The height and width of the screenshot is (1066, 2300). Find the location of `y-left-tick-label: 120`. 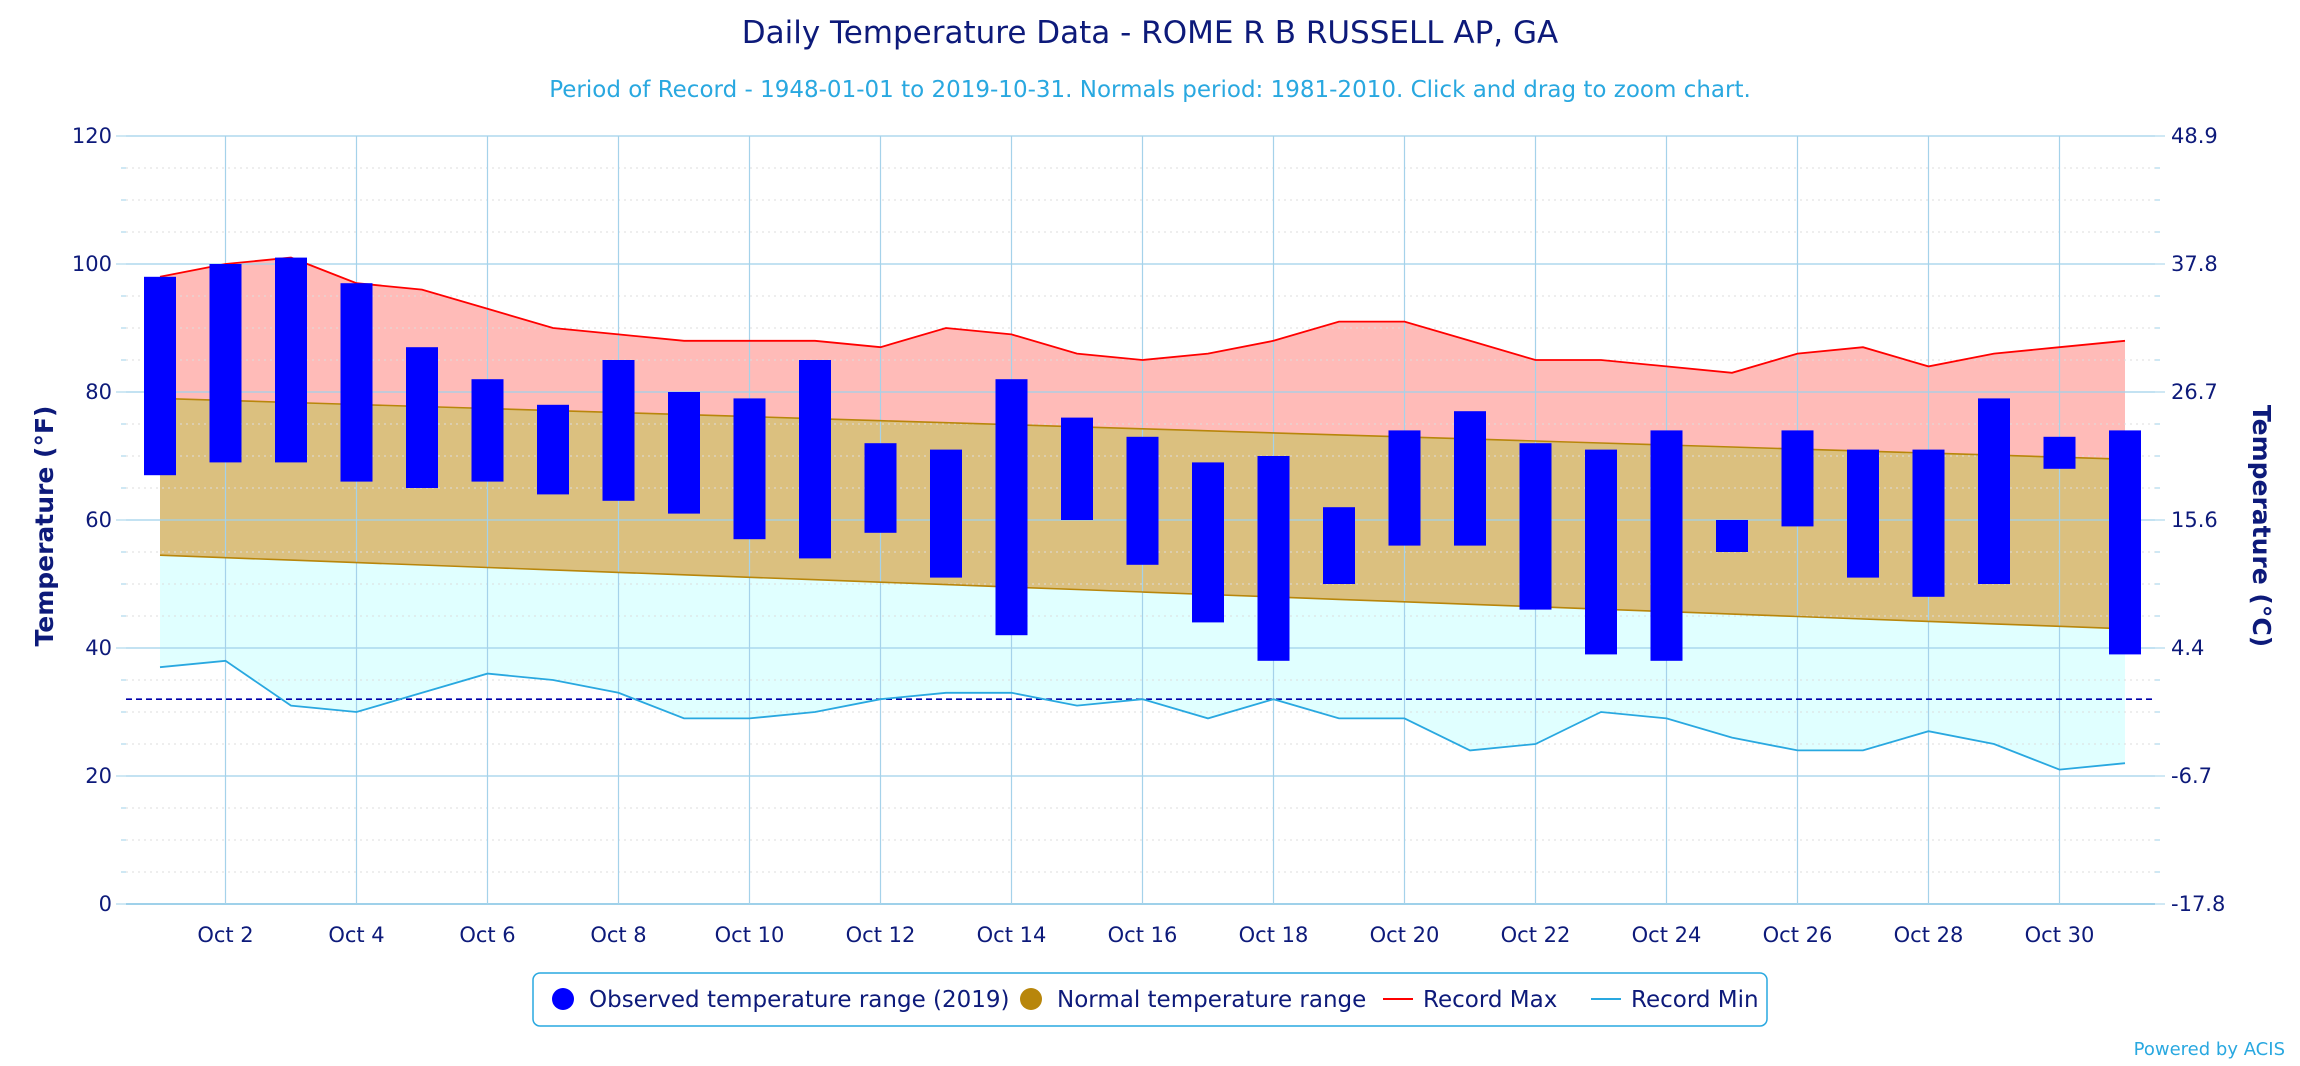

y-left-tick-label: 120 is located at coordinates (92, 136).